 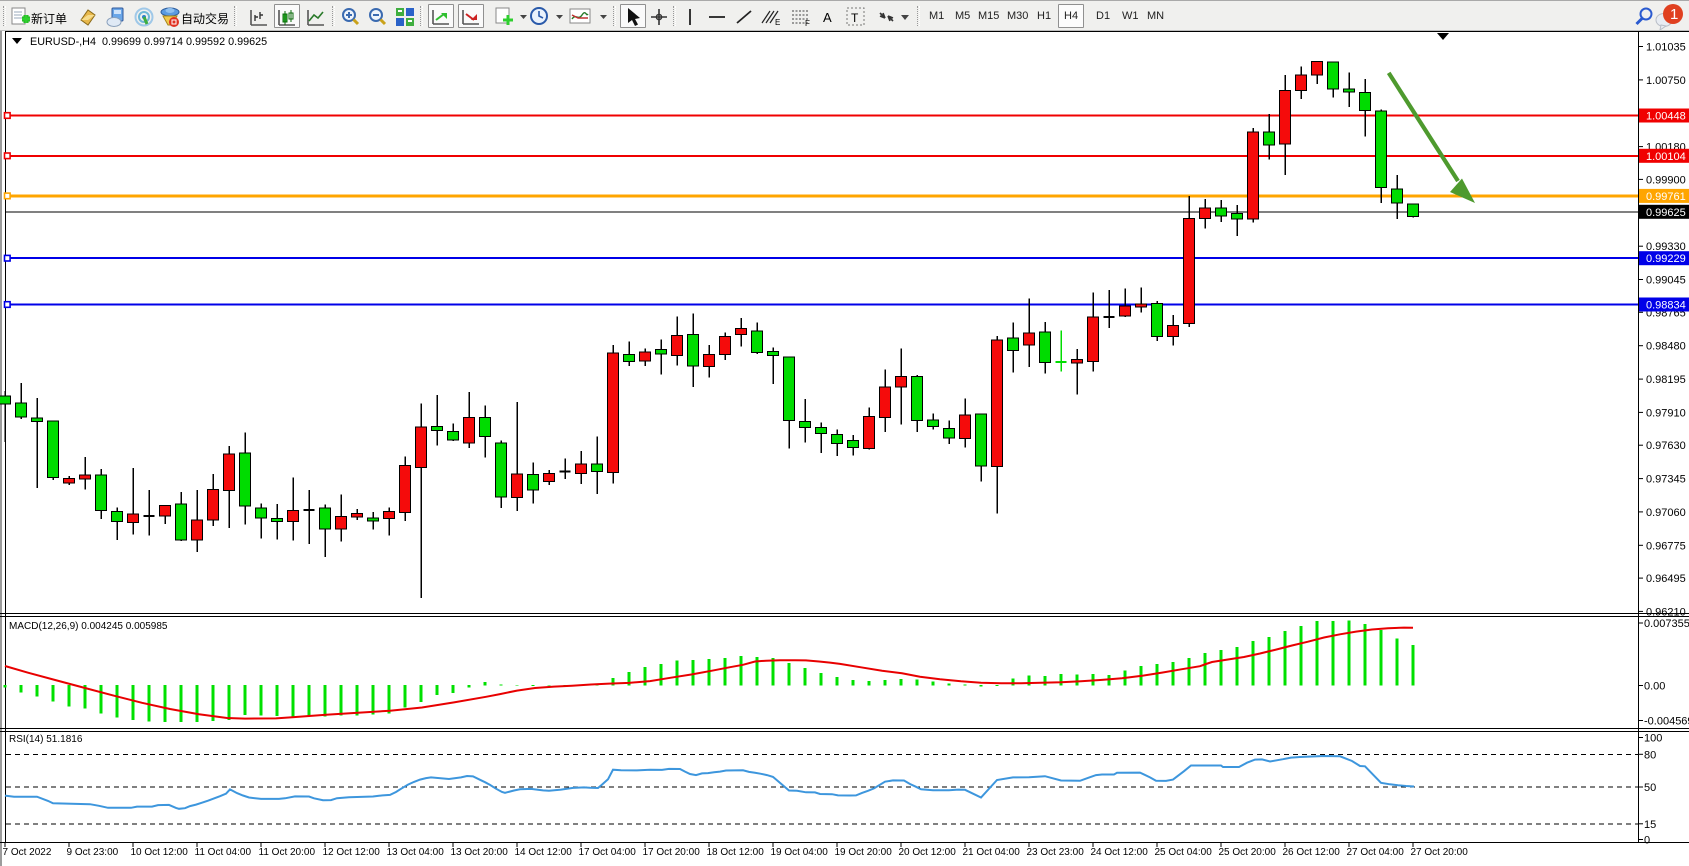 What do you see at coordinates (1650, 825) in the screenshot?
I see `svg-text: 15` at bounding box center [1650, 825].